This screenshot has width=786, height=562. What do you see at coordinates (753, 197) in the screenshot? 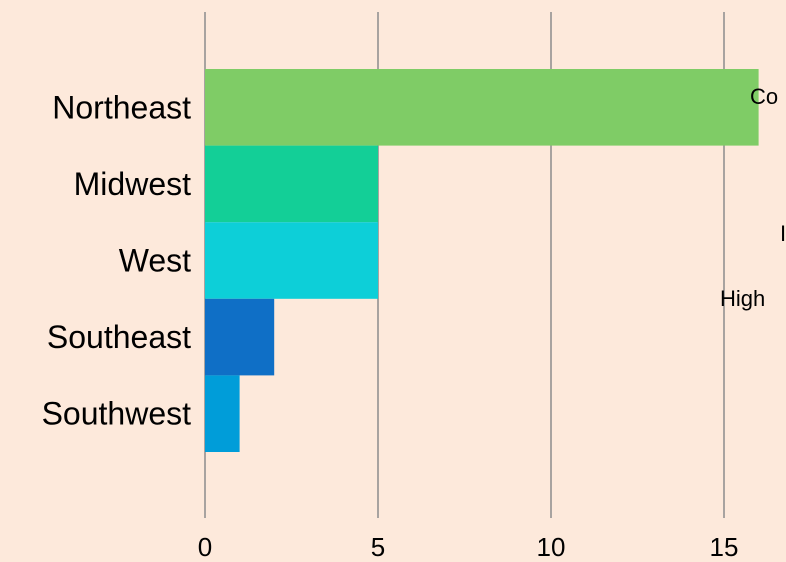
I see `annotations: Co I High` at bounding box center [753, 197].